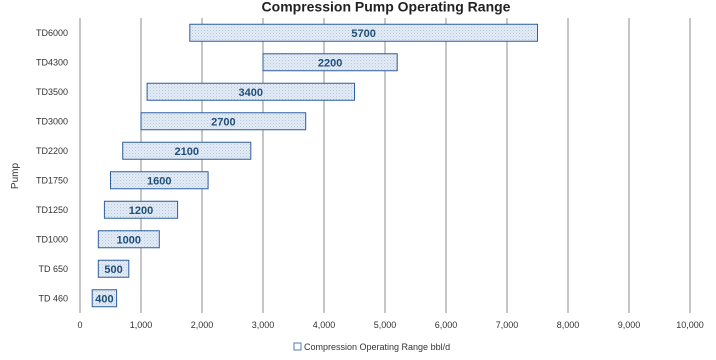  I want to click on y-tick-label: TD1750, so click(52, 180).